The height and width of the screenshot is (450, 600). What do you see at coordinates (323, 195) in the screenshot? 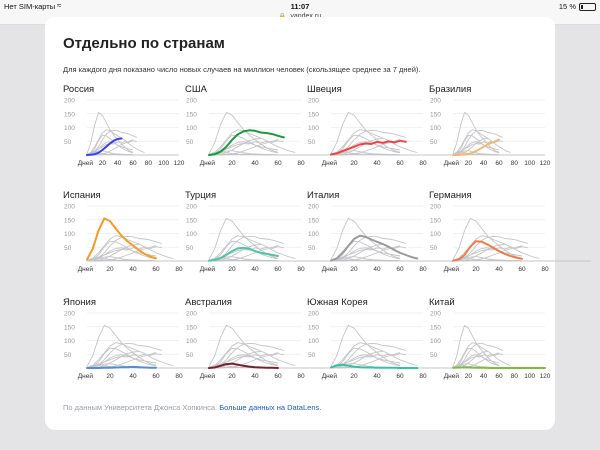
I see `chart-title: Италия` at bounding box center [323, 195].